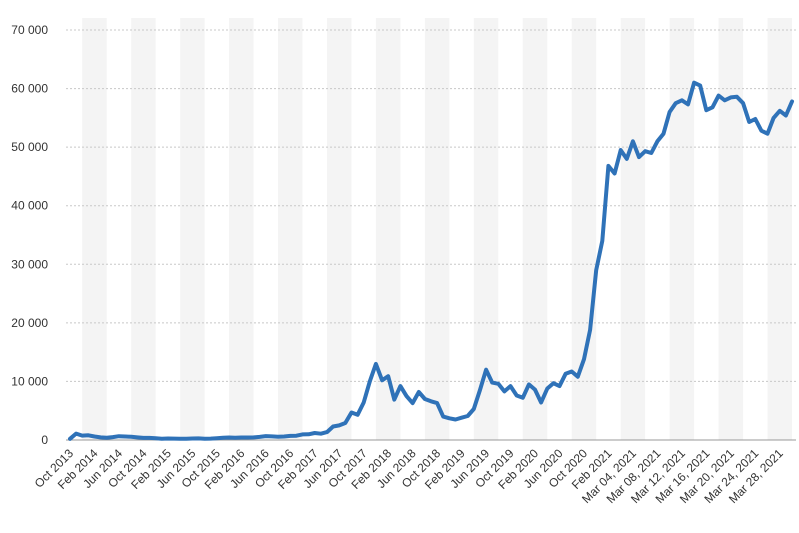 Image resolution: width=799 pixels, height=533 pixels. What do you see at coordinates (29, 381) in the screenshot?
I see `y-tick-label: 10 000` at bounding box center [29, 381].